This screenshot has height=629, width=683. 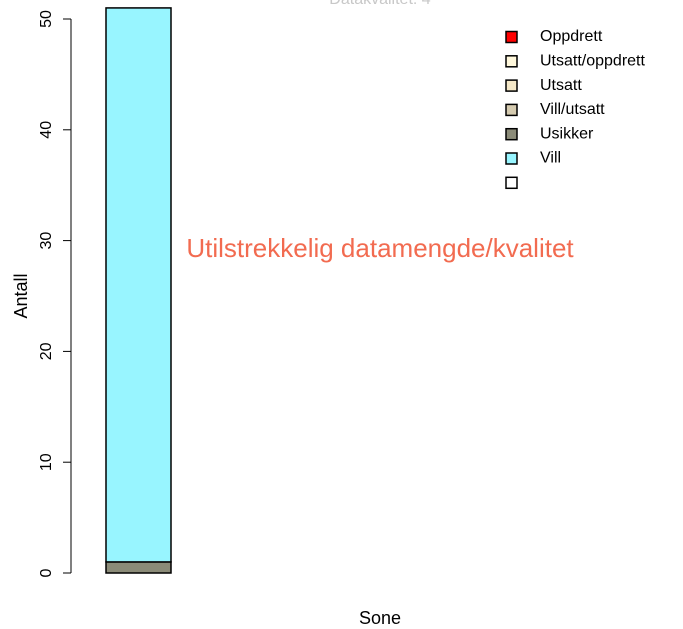 I want to click on annotation: Utilstrekkelig datamengde/kvalitet, so click(x=380, y=248).